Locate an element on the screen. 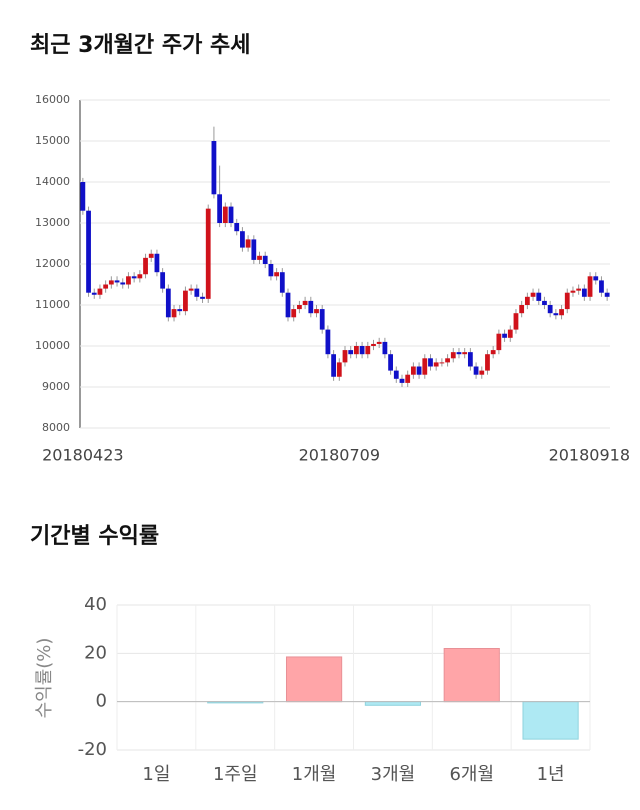 This screenshot has width=640, height=810. chart-title: 기간별 수익률 is located at coordinates (94, 536).